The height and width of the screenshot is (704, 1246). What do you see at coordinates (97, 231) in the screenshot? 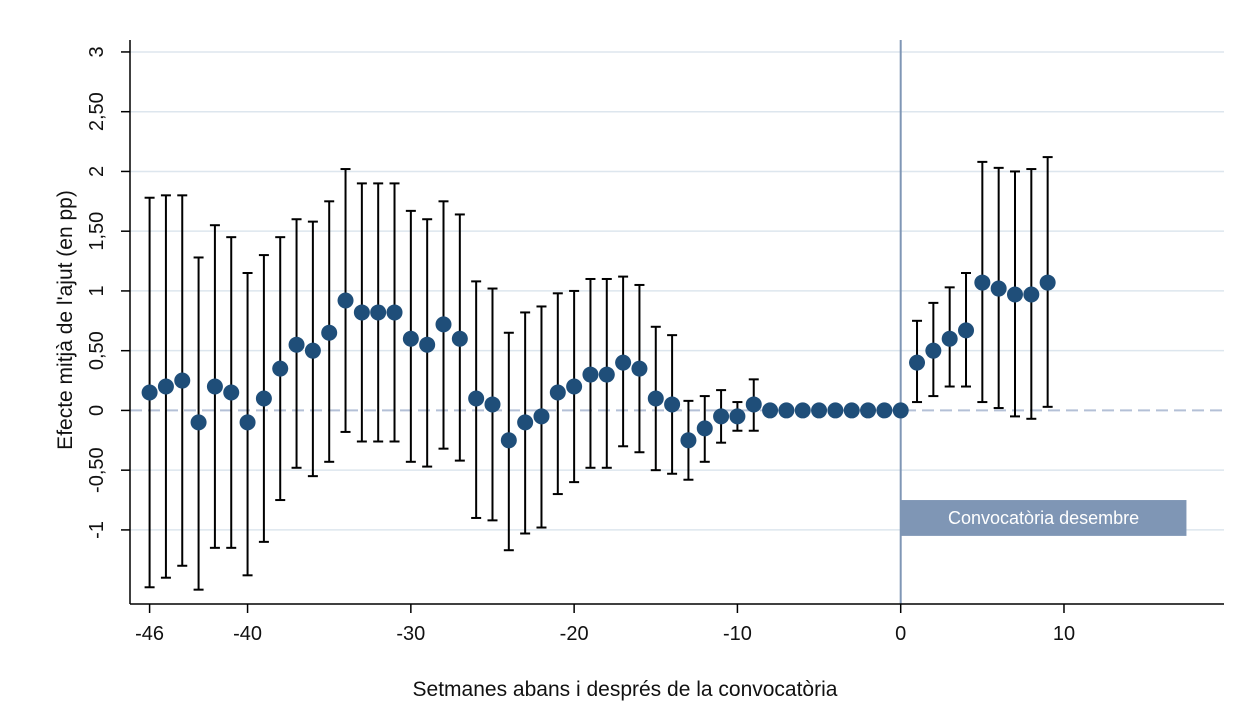
I see `y-tick-label-5: 1,50` at bounding box center [97, 231].